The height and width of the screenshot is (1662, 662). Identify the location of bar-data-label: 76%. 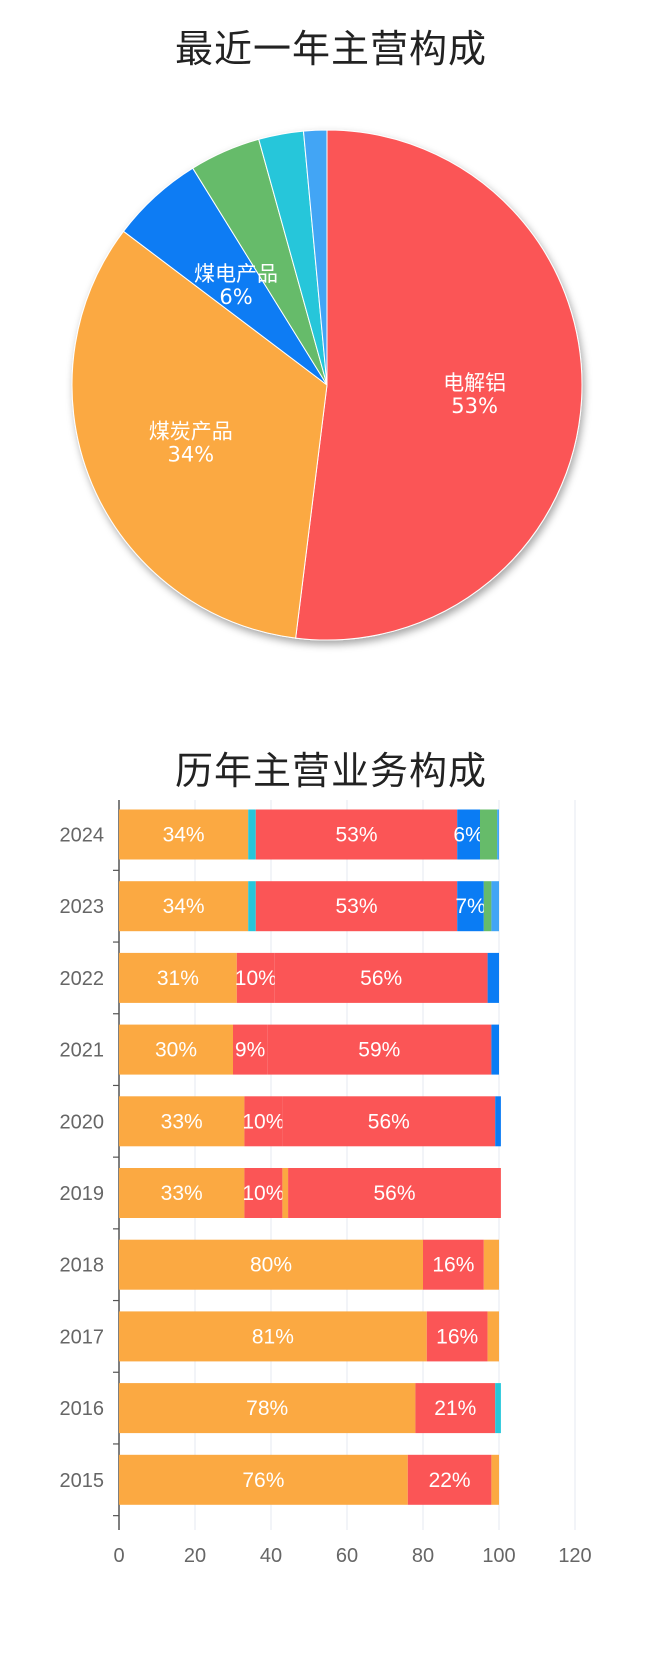
(263, 1480).